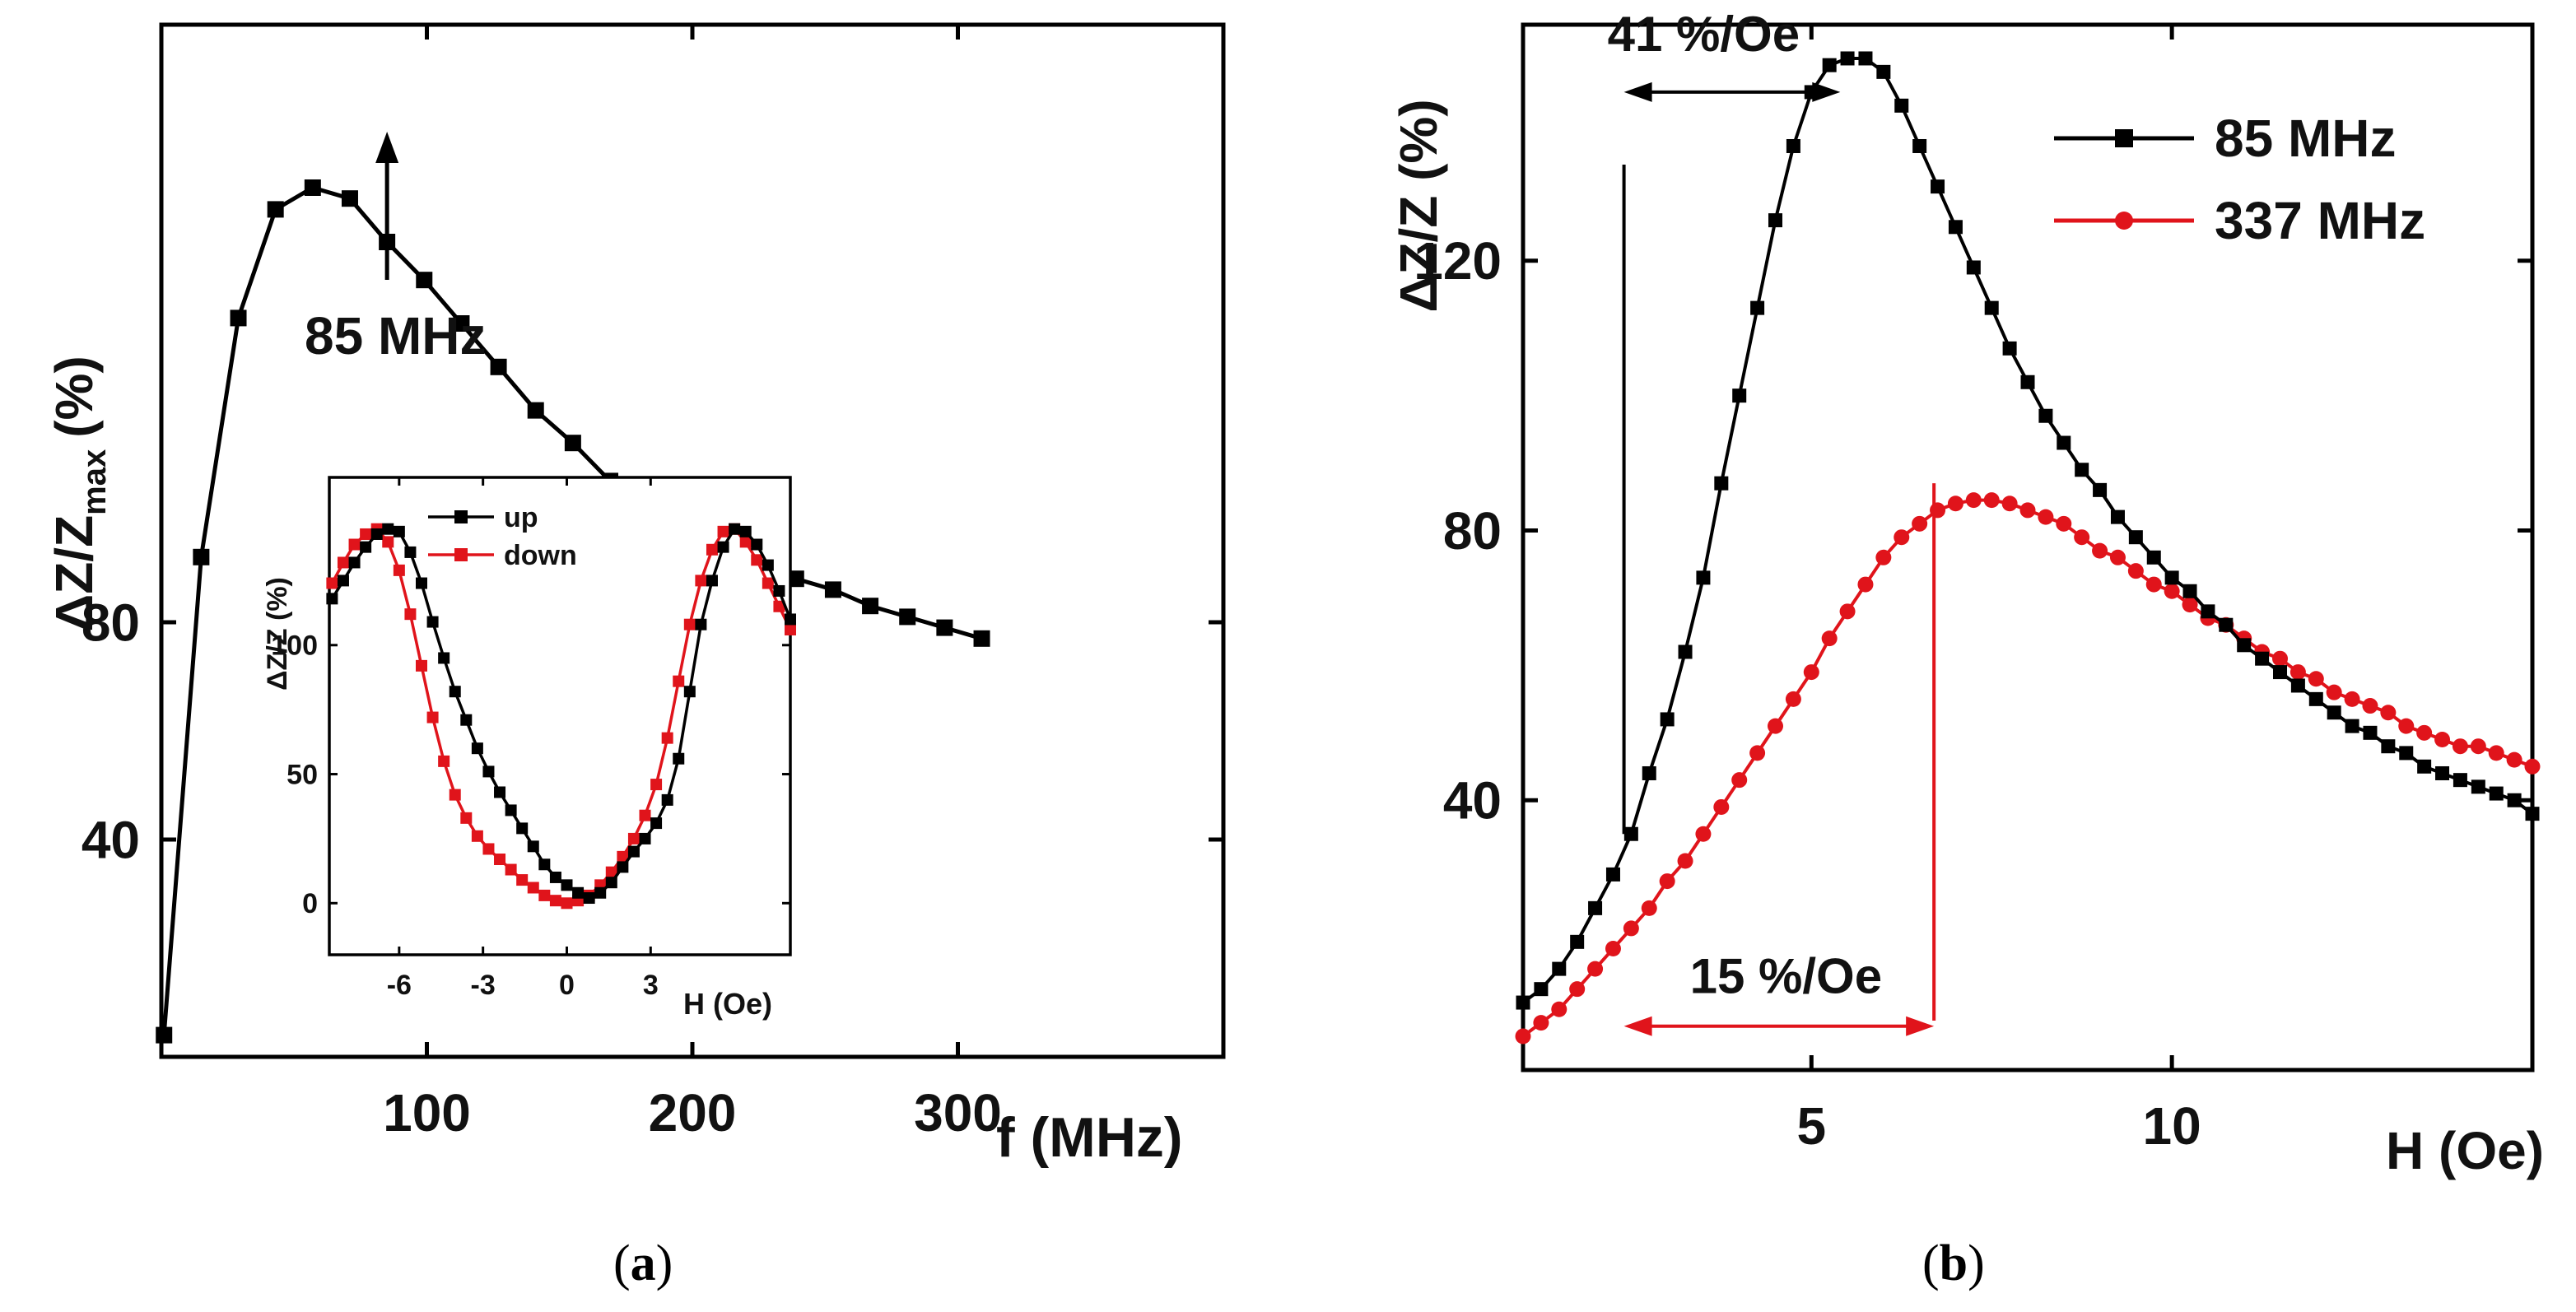  What do you see at coordinates (1458, 261) in the screenshot?
I see `panel-b-ytick-label: 120` at bounding box center [1458, 261].